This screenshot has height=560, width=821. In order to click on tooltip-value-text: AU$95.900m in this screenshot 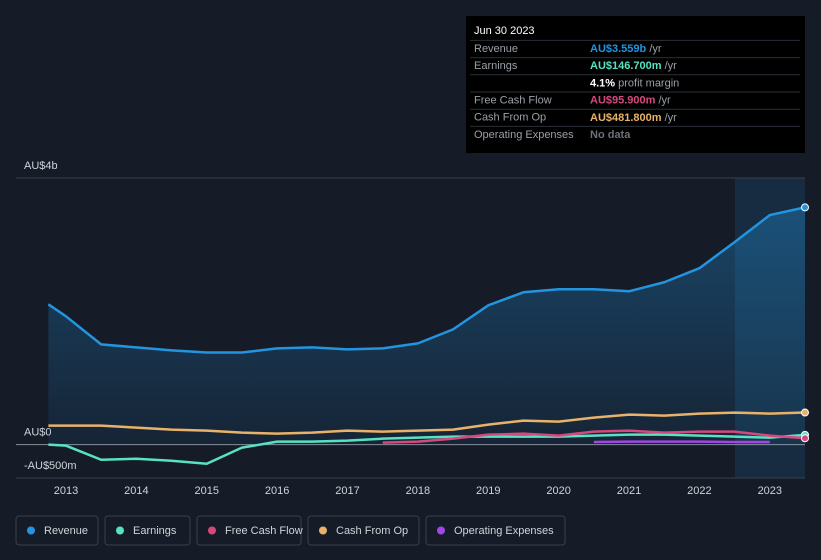, I will do `click(623, 101)`.